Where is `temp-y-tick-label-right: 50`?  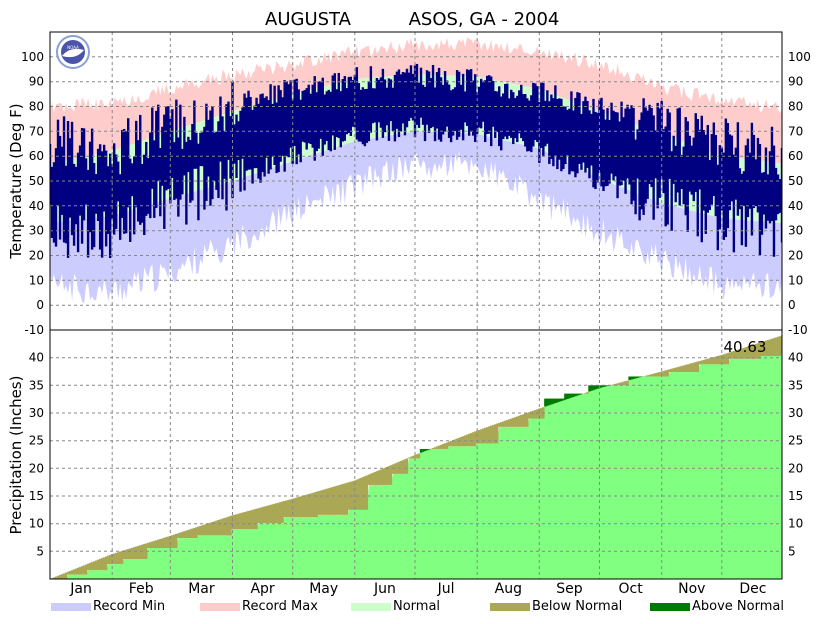
temp-y-tick-label-right: 50 is located at coordinates (795, 181).